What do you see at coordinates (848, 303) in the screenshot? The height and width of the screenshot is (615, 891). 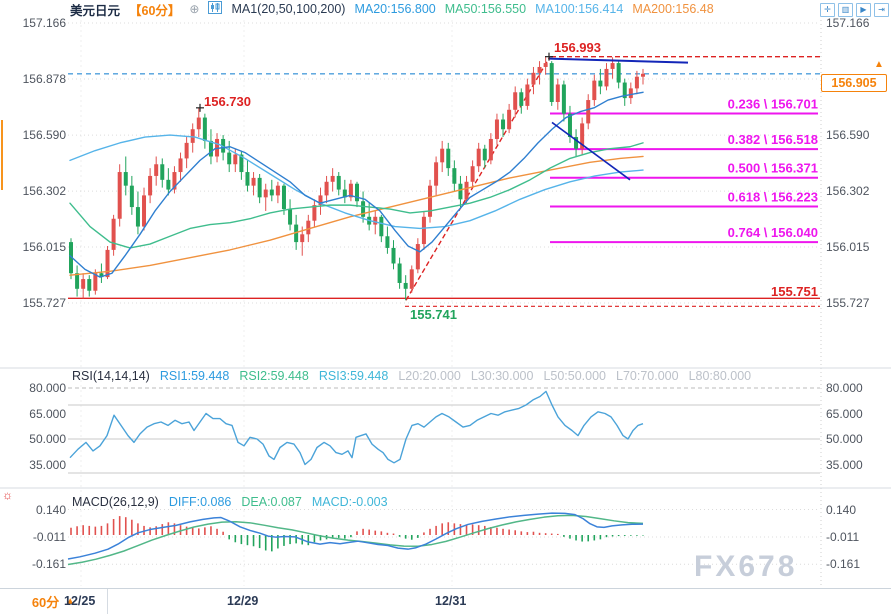 I see `main-y-axis-right-label: 155.727` at bounding box center [848, 303].